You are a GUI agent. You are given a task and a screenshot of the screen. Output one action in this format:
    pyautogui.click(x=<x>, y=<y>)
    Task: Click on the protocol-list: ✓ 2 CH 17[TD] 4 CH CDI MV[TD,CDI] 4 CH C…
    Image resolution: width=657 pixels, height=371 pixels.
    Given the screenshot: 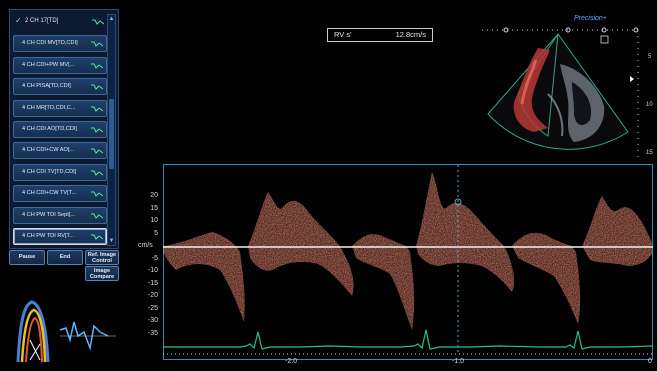 What is the action you would take?
    pyautogui.click(x=60, y=131)
    